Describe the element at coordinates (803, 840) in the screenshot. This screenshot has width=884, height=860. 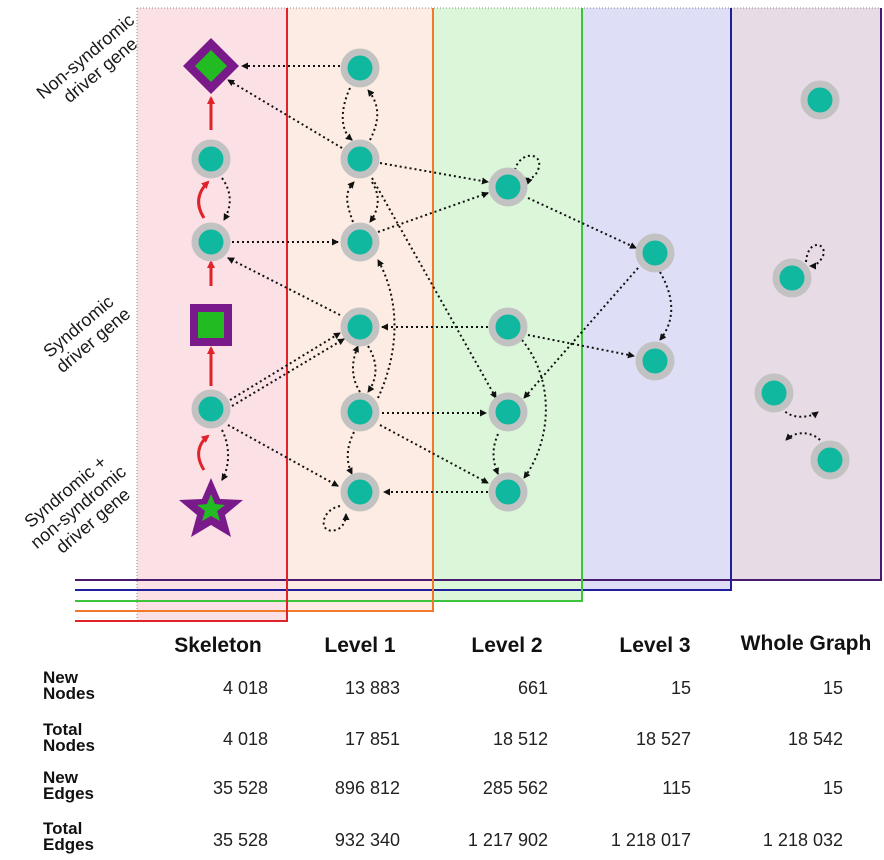
I see `table-cell: 1 218 032` at that location.